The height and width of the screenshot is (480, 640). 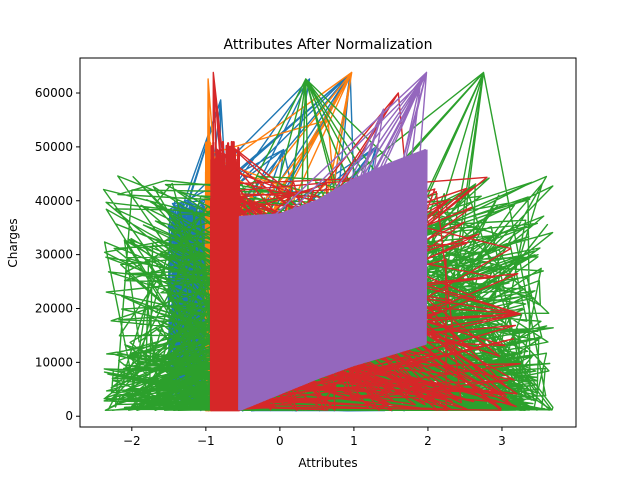 What do you see at coordinates (54, 362) in the screenshot?
I see `y-tick-label: 10000` at bounding box center [54, 362].